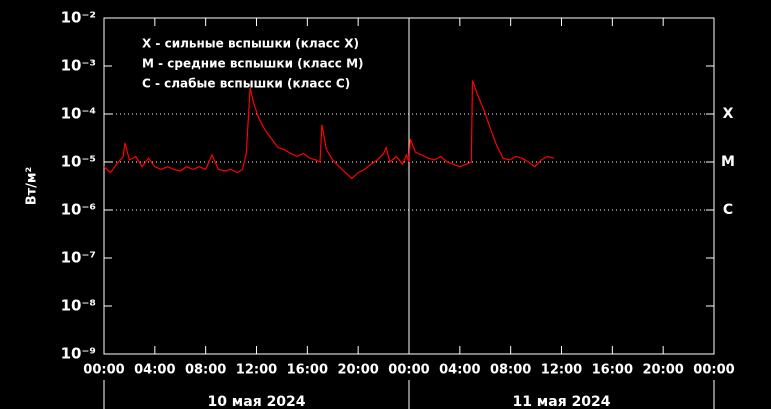 This screenshot has height=409, width=771. What do you see at coordinates (78, 306) in the screenshot?
I see `y-tick-label: 10⁻⁸` at bounding box center [78, 306].